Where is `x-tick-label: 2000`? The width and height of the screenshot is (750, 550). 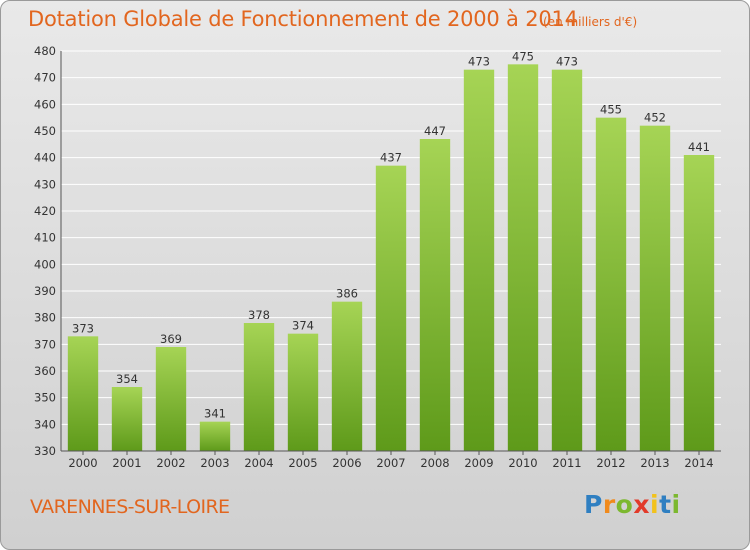 x-tick-label: 2000 is located at coordinates (82, 463).